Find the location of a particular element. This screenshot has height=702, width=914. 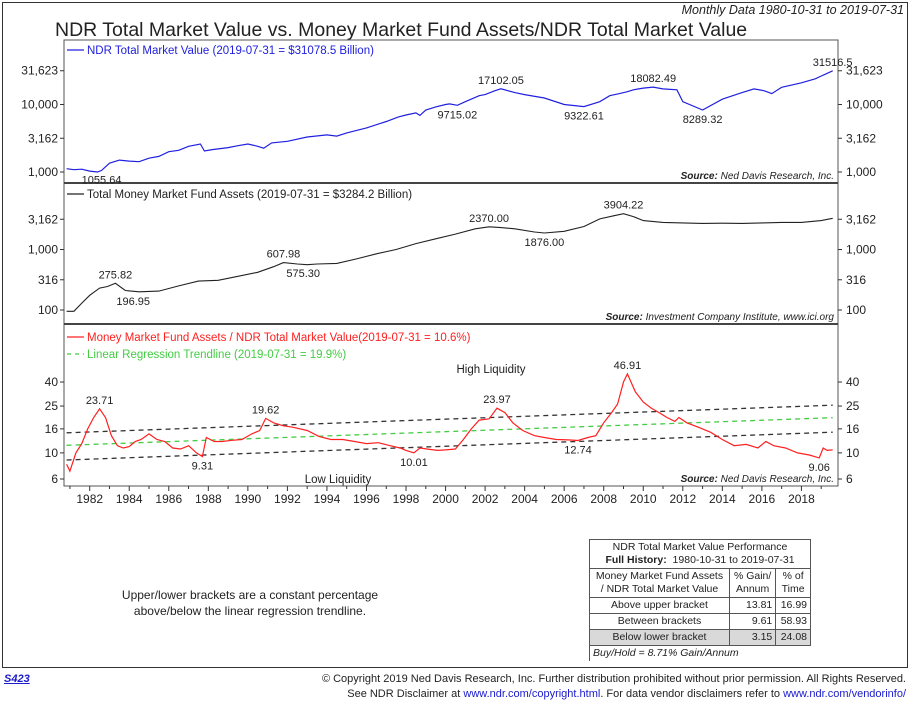

perf-col1-h2: / NDR Total Market Value is located at coordinates (659, 589).